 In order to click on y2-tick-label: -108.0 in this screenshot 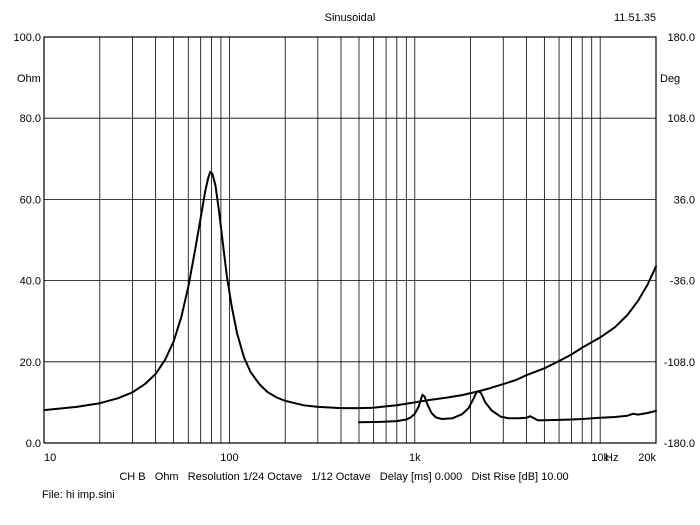, I will do `click(679, 363)`.